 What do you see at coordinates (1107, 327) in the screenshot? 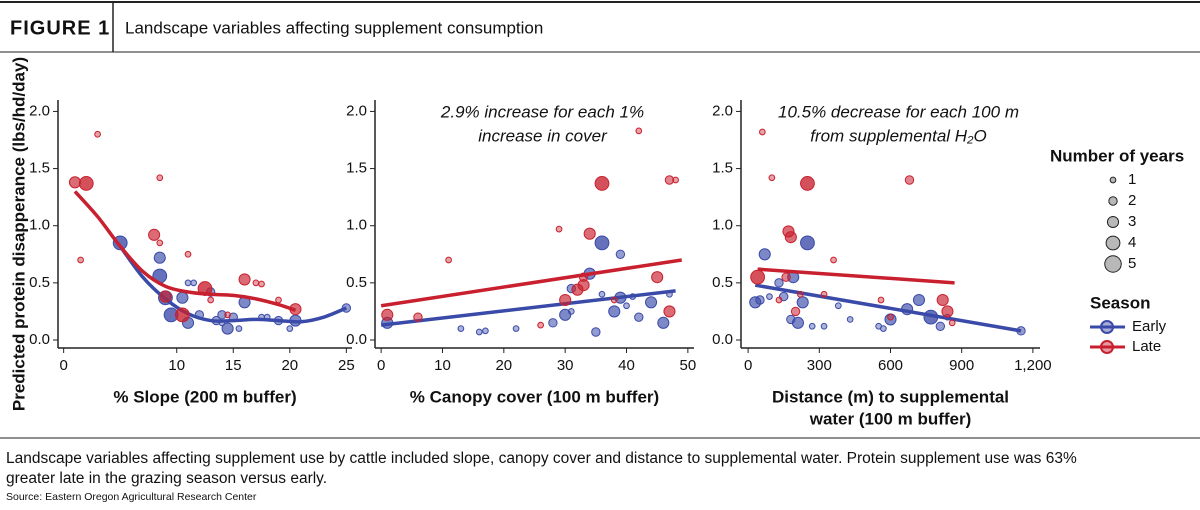
I see `legend-marker` at bounding box center [1107, 327].